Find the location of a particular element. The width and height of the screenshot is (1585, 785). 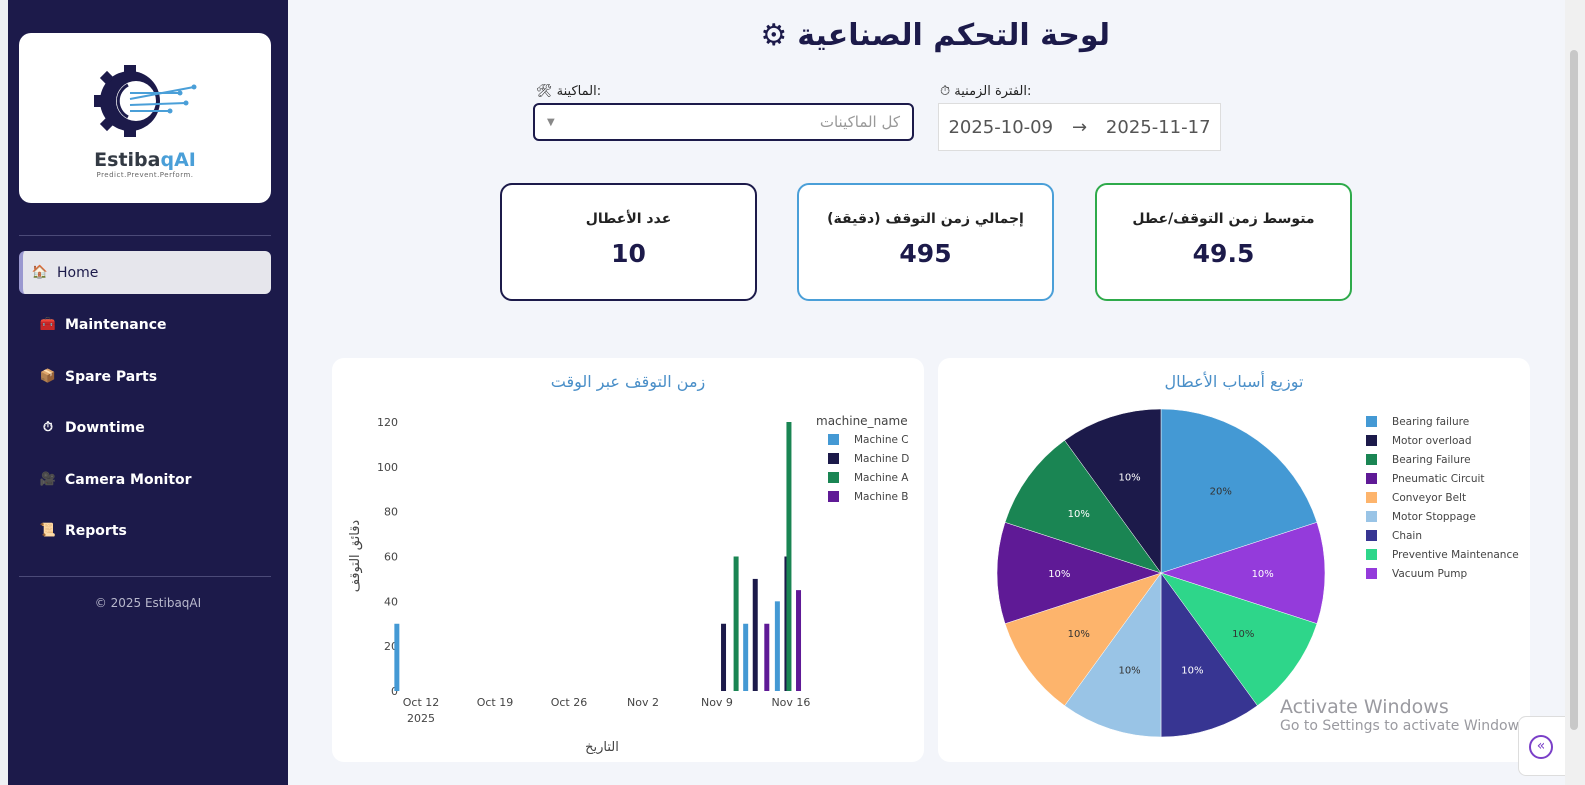

x-tick-label: Oct 26 is located at coordinates (569, 702).